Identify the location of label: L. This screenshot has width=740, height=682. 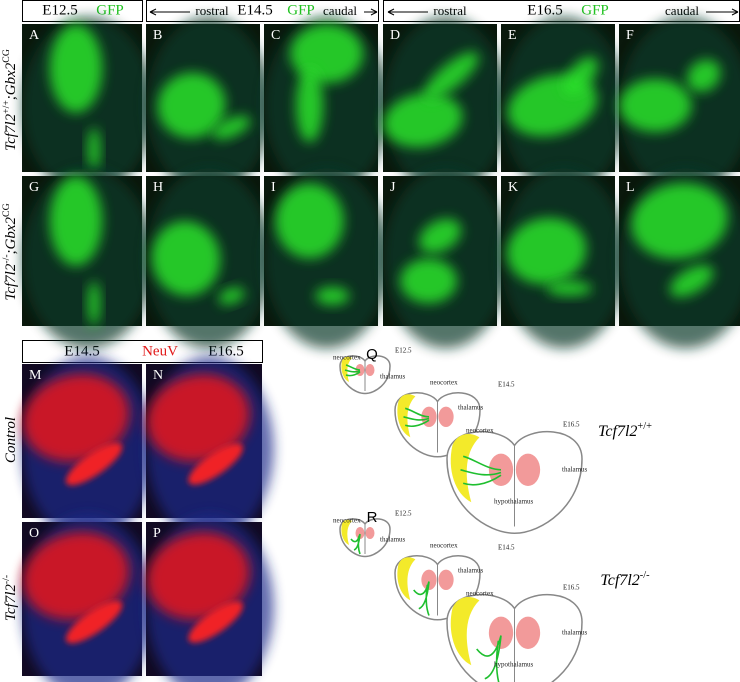
(630, 187).